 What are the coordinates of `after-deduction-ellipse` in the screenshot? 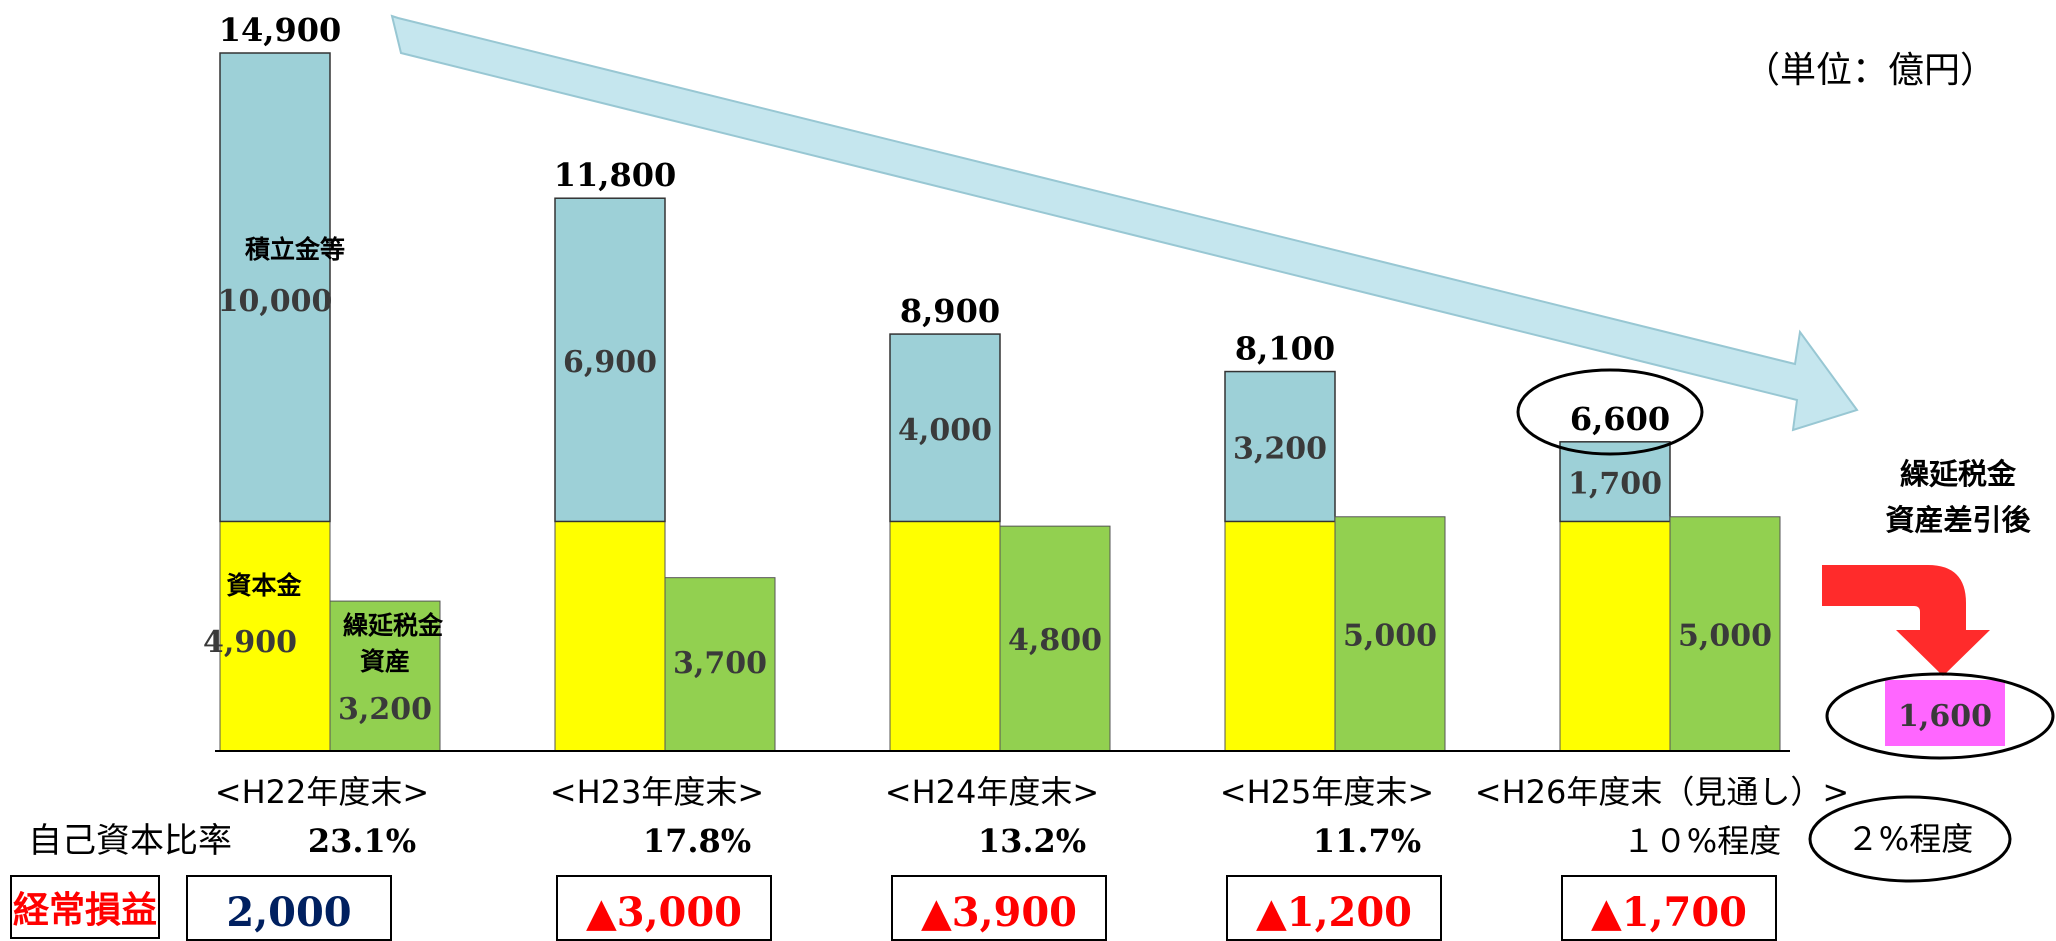 It's located at (1940, 716).